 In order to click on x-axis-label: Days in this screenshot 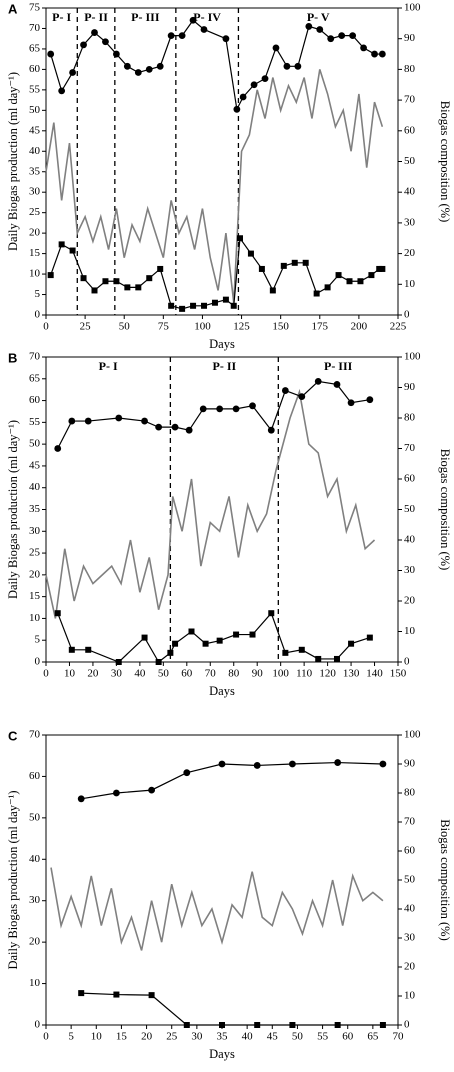, I will do `click(222, 1054)`.